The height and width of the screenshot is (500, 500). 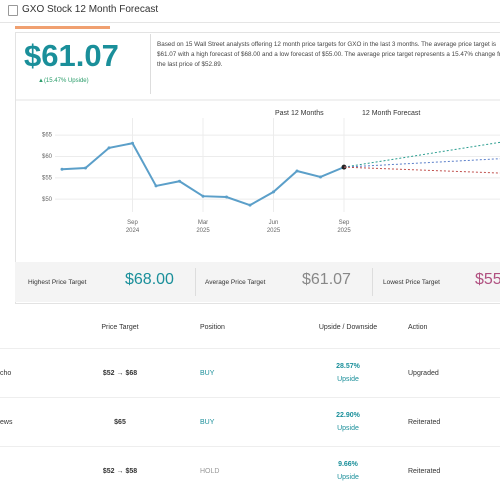 What do you see at coordinates (47, 136) in the screenshot?
I see `y-tick-label: $65` at bounding box center [47, 136].